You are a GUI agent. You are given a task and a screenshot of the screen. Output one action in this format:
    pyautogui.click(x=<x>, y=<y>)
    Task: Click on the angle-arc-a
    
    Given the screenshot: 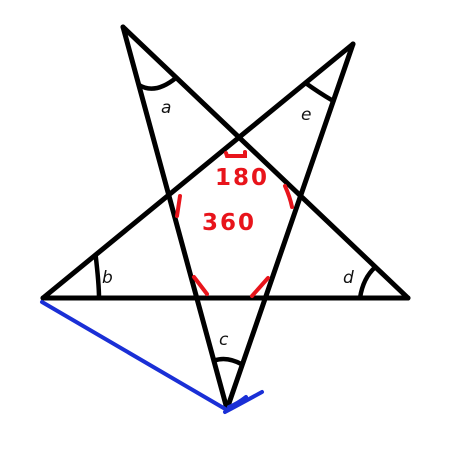 What is the action you would take?
    pyautogui.click(x=157, y=83)
    